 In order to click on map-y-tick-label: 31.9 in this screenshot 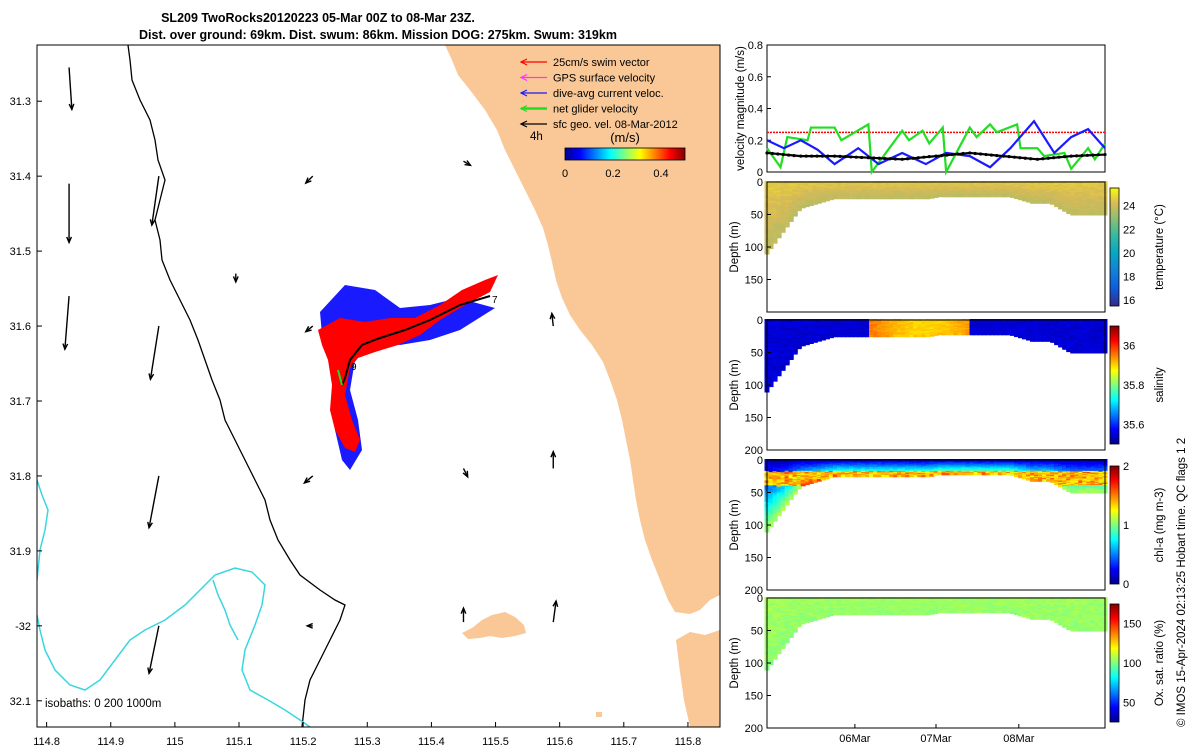, I will do `click(20, 552)`.